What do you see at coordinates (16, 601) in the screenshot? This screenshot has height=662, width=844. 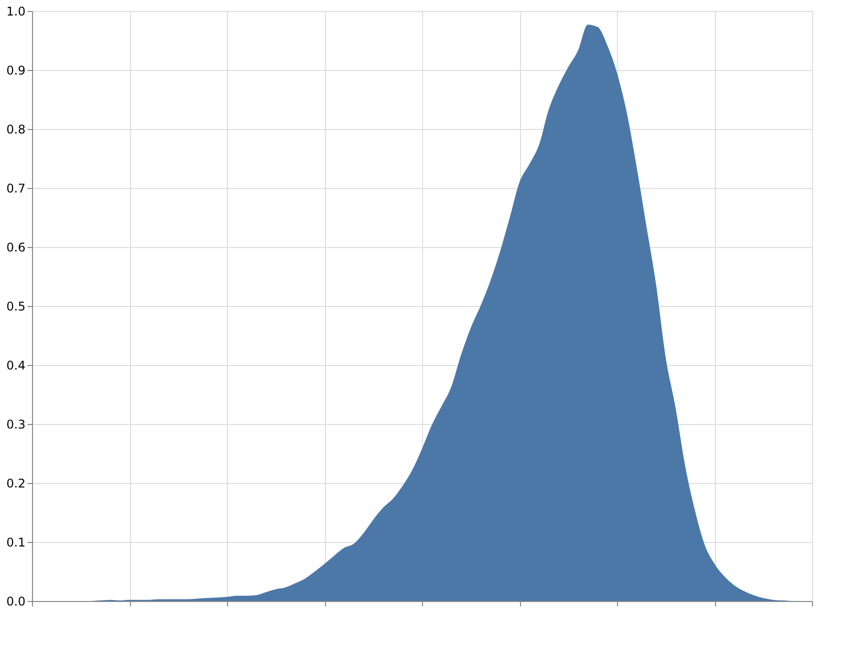 I see `y-tick-label: 0.0` at bounding box center [16, 601].